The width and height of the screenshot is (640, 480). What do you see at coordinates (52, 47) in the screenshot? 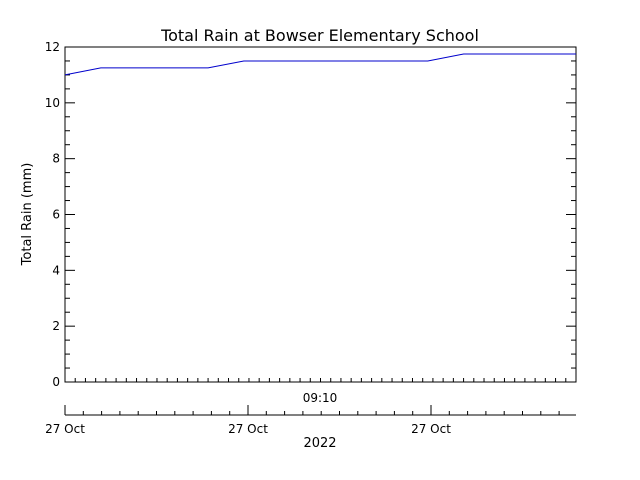
I see `y-tick-label: 12` at bounding box center [52, 47].